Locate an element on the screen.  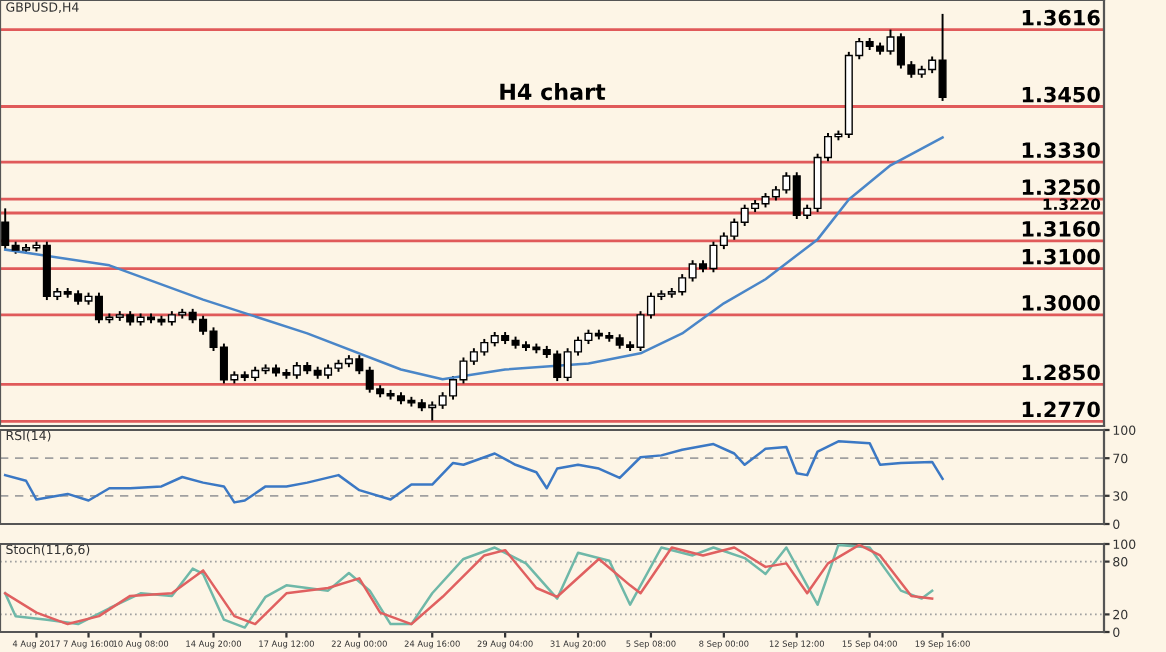
annotation: H4 chart is located at coordinates (553, 91).